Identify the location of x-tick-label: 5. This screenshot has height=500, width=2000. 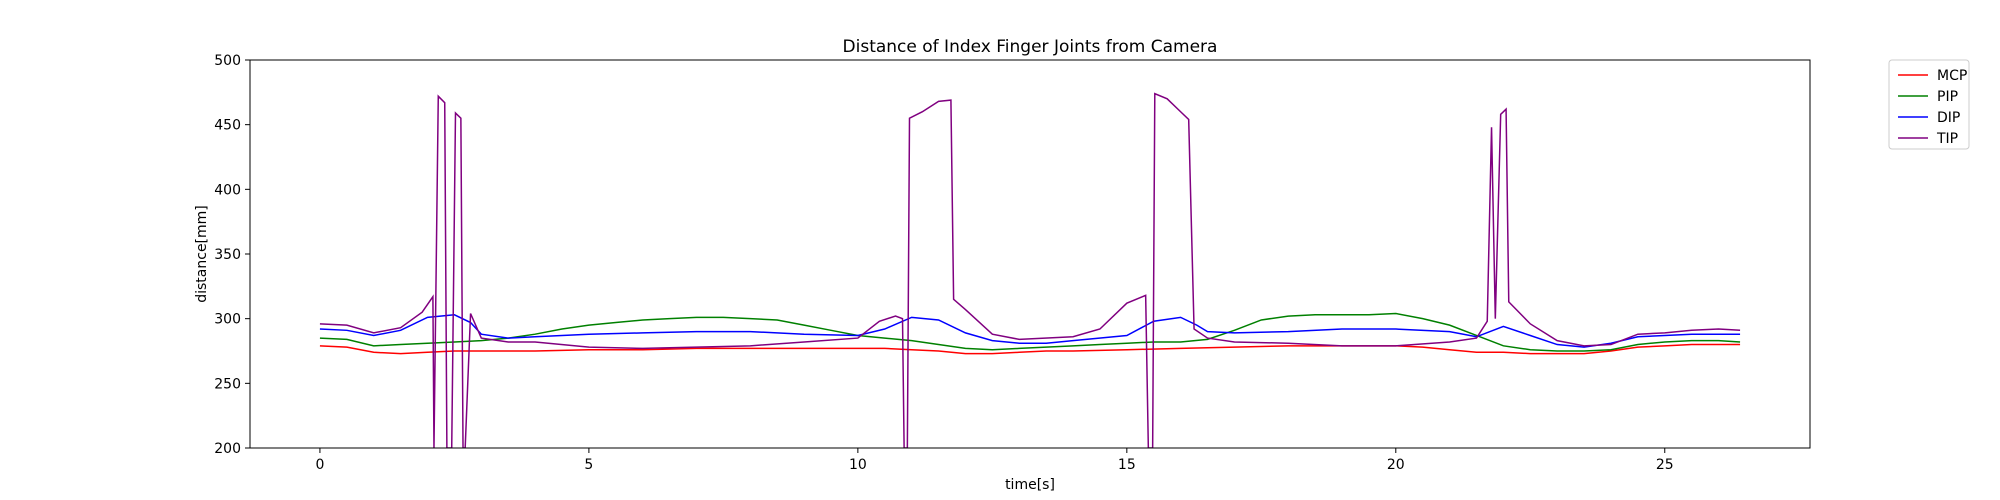
(588, 465).